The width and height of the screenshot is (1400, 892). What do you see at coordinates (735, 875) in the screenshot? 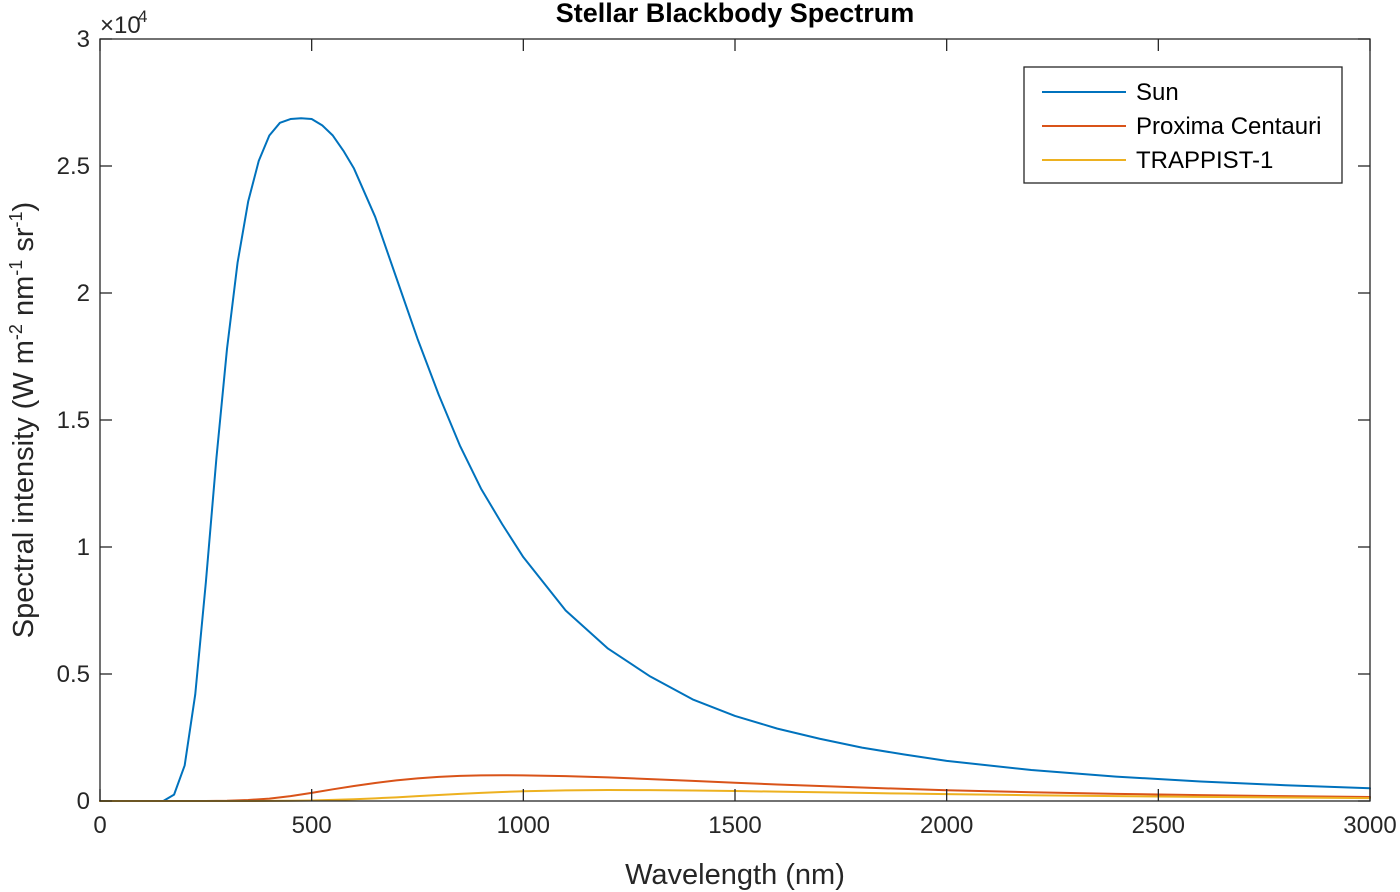
I see `x-axis-label: Wavelength (nm)` at bounding box center [735, 875].